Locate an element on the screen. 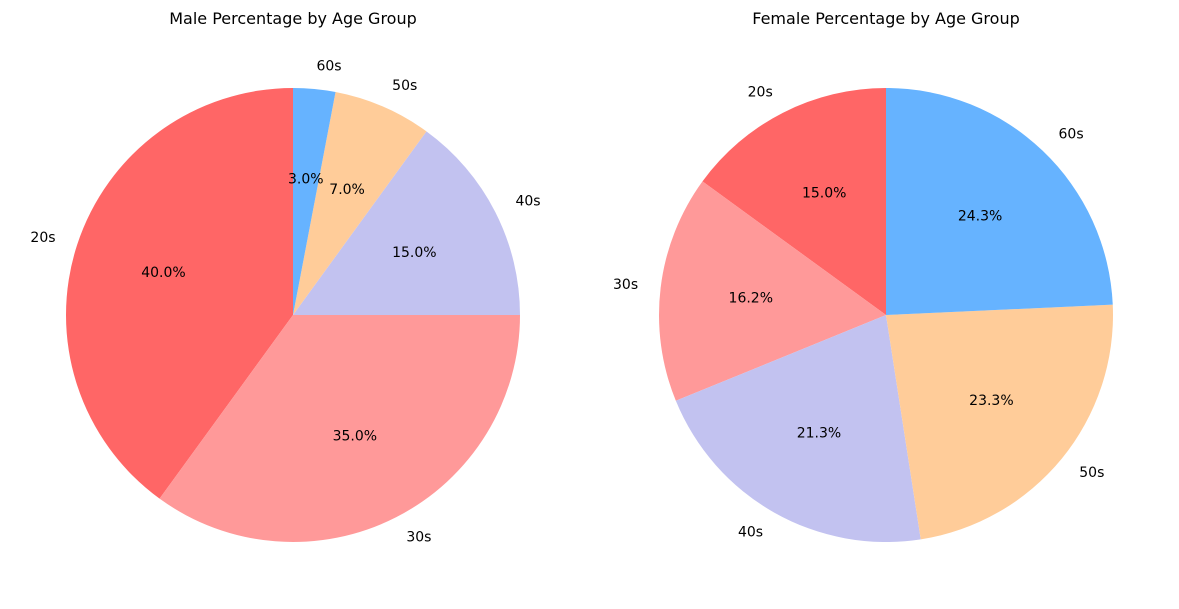 The height and width of the screenshot is (609, 1179). male-slice-50s is located at coordinates (360, 203).